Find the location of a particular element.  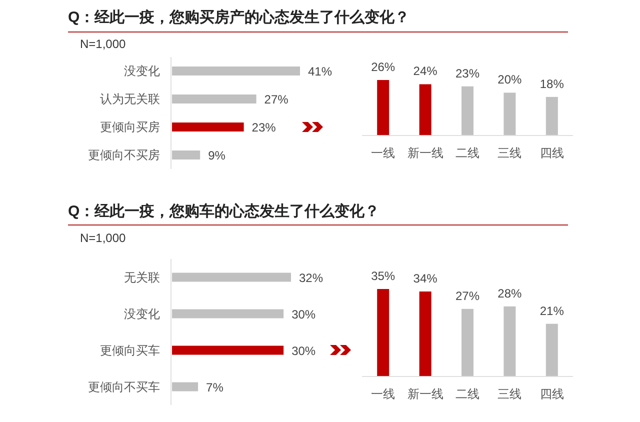

y-tick-label: 更倾向买车 is located at coordinates (130, 350).